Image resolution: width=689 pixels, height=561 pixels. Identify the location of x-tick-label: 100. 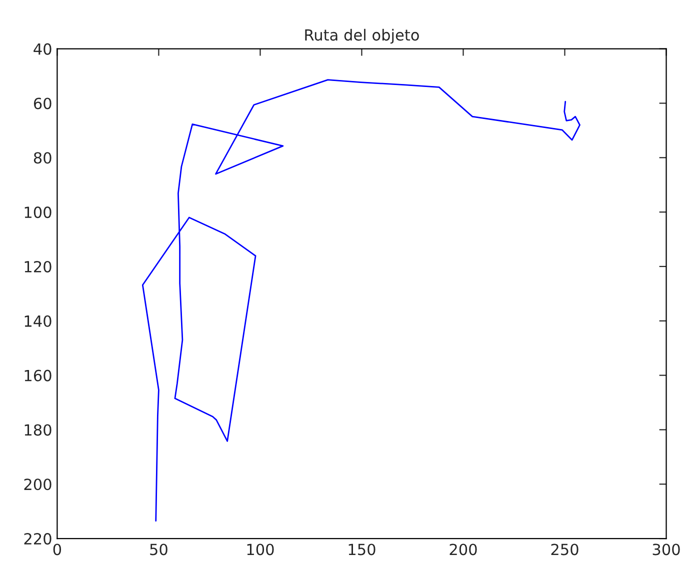
(260, 550).